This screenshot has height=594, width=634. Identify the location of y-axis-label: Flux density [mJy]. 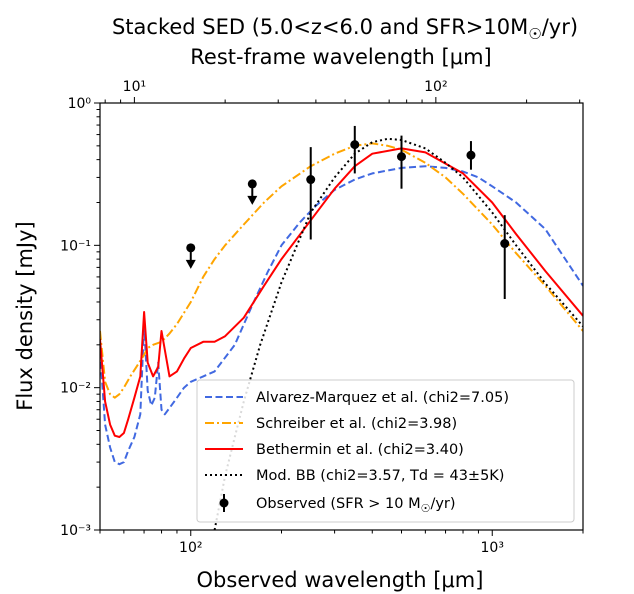
(25, 315).